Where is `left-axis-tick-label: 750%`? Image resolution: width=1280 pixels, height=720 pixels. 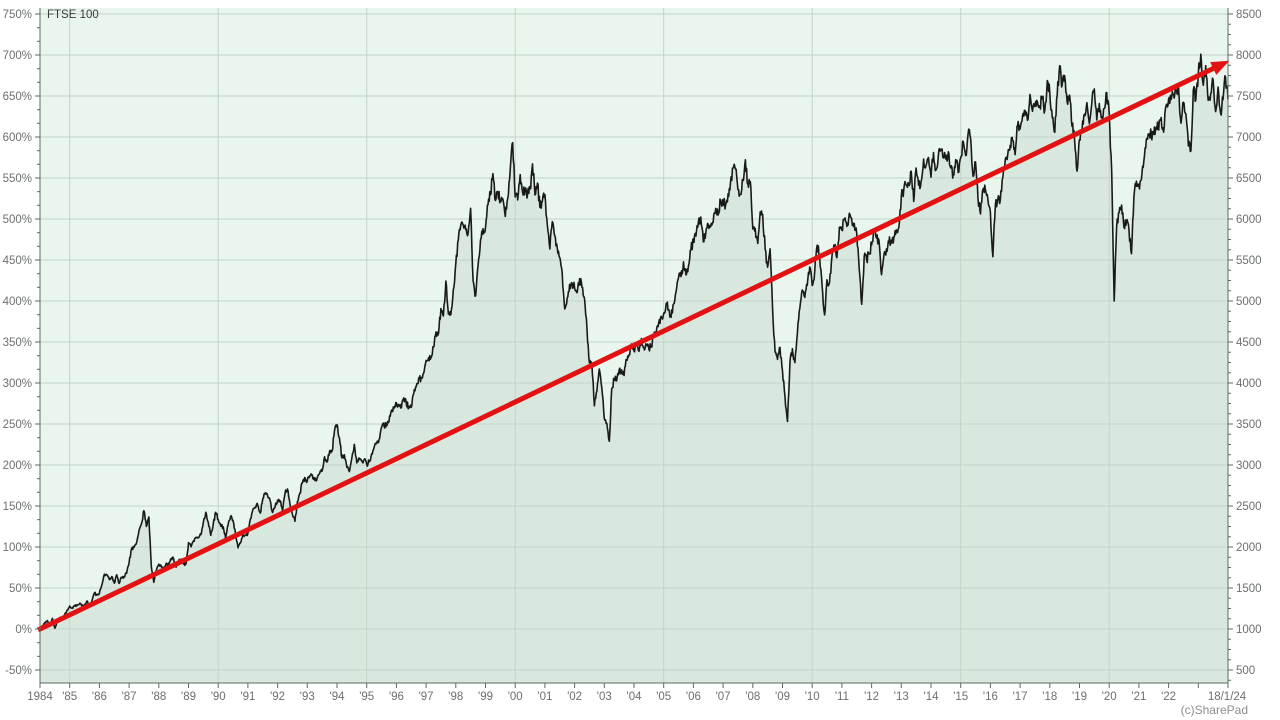
left-axis-tick-label: 750% is located at coordinates (17, 15).